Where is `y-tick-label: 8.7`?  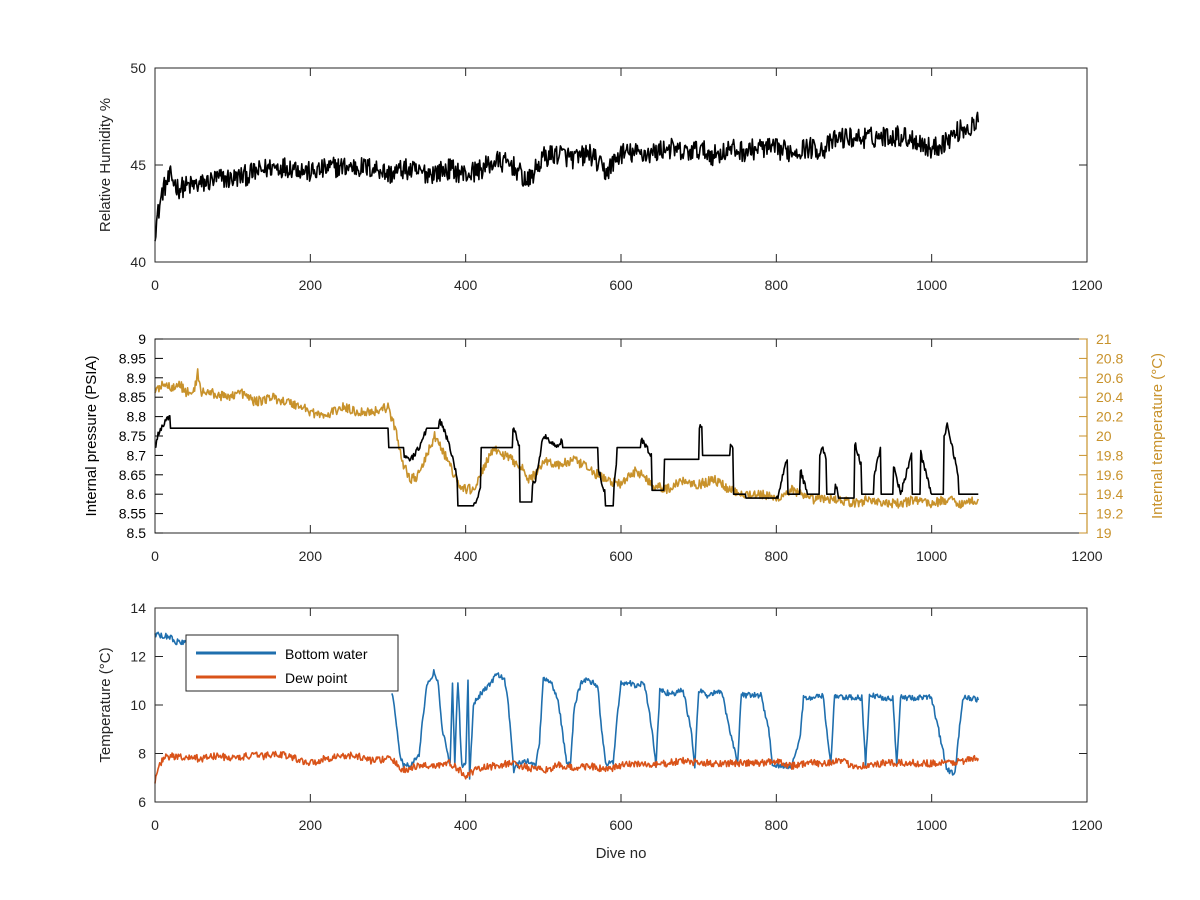
y-tick-label: 8.7 is located at coordinates (137, 455).